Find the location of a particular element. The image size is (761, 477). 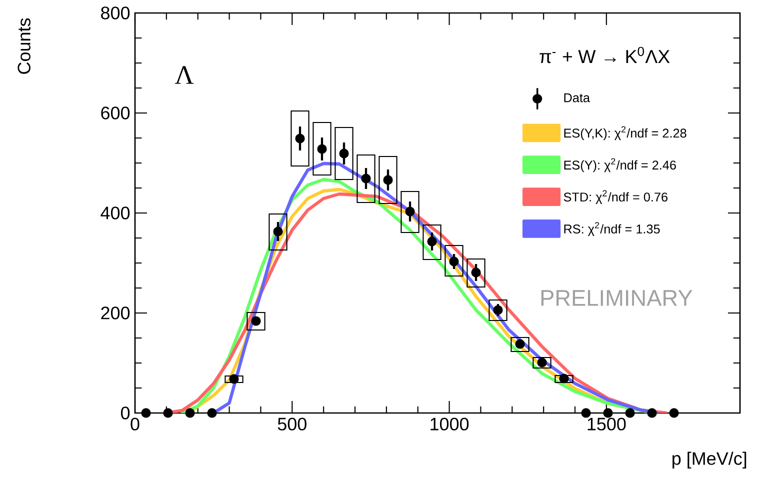

legend-label: Data is located at coordinates (577, 97).